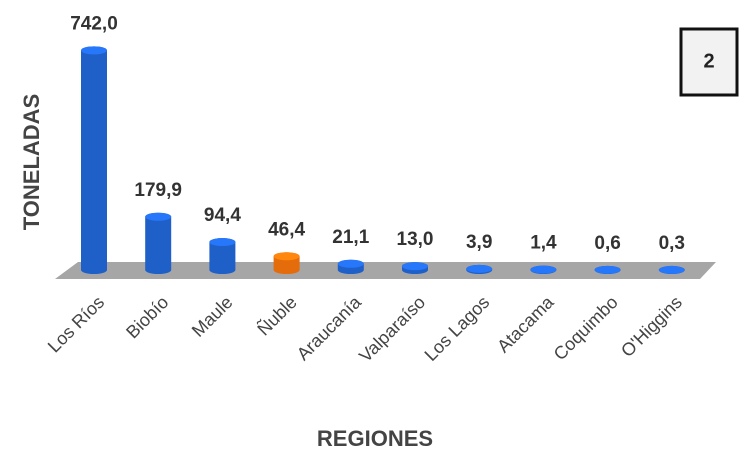 The height and width of the screenshot is (452, 749). What do you see at coordinates (525, 323) in the screenshot?
I see `x-tick-label: Atacama` at bounding box center [525, 323].